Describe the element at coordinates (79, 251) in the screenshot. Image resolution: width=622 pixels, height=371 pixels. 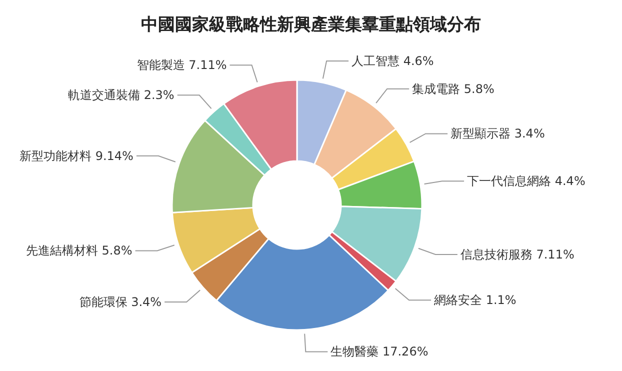
I see `slice-label: 先進結構材料 5.8%` at that location.